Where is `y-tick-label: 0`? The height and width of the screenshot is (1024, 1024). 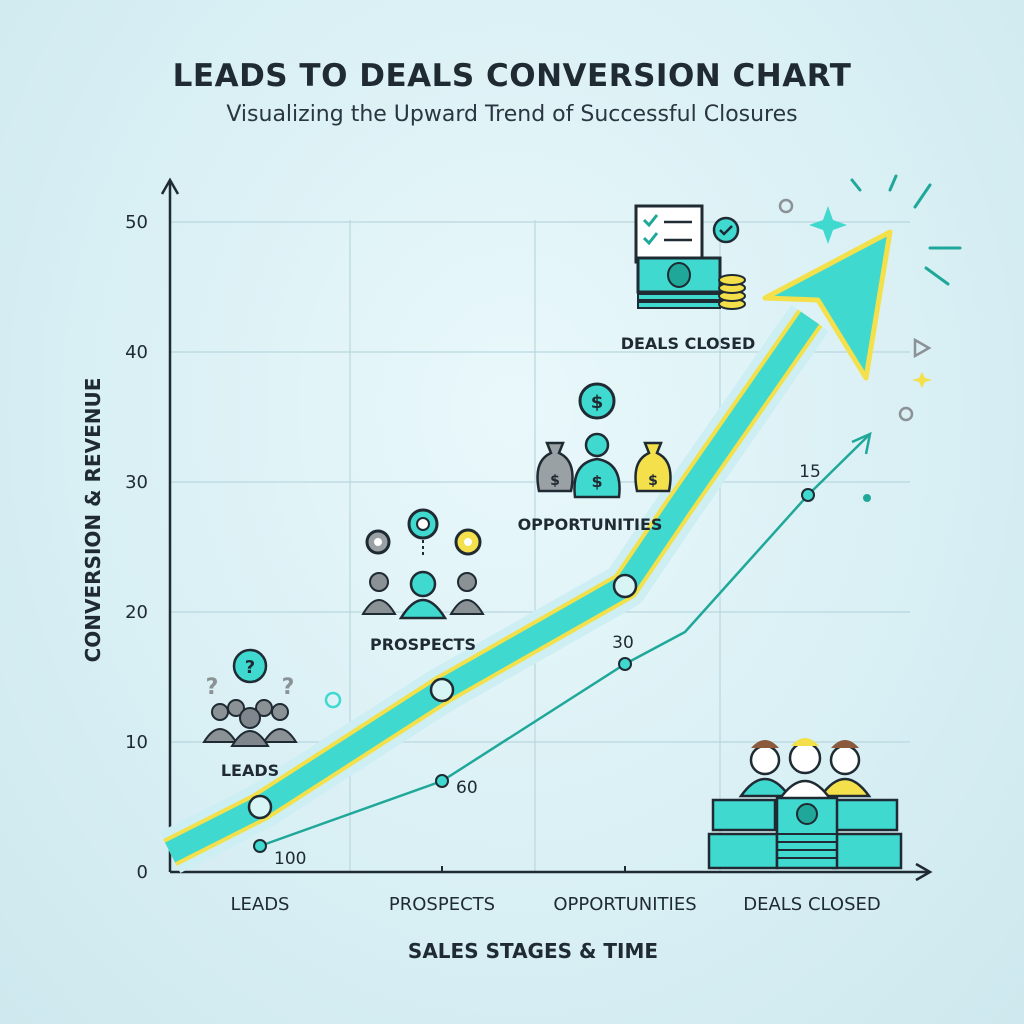 y-tick-label: 0 is located at coordinates (142, 872).